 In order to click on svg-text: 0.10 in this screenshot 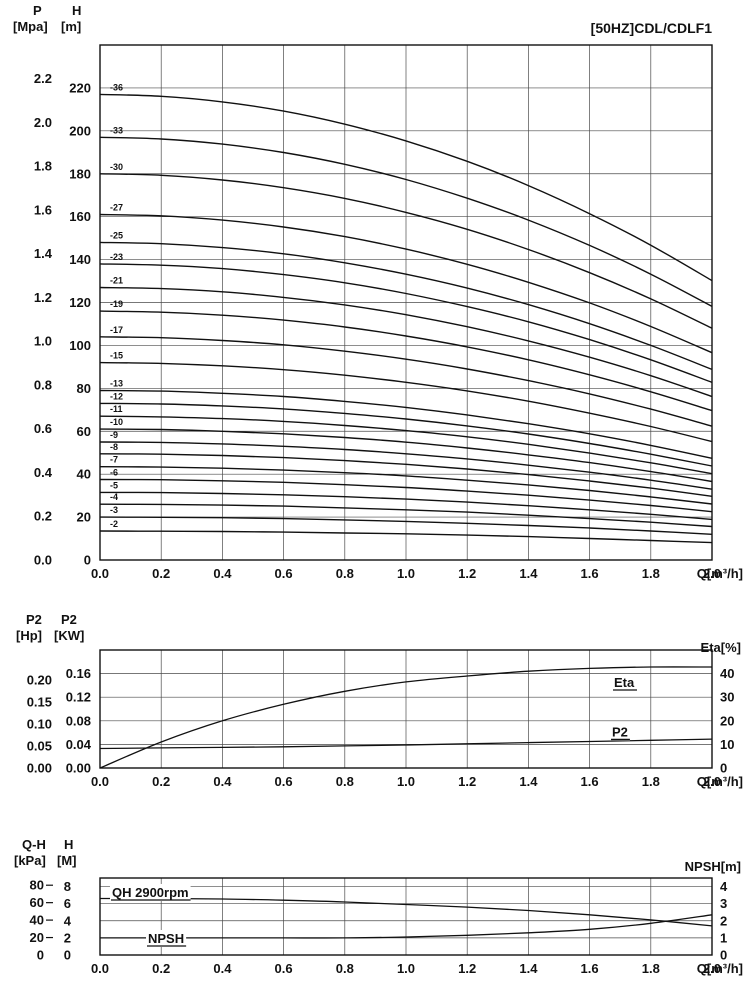, I will do `click(39, 724)`.